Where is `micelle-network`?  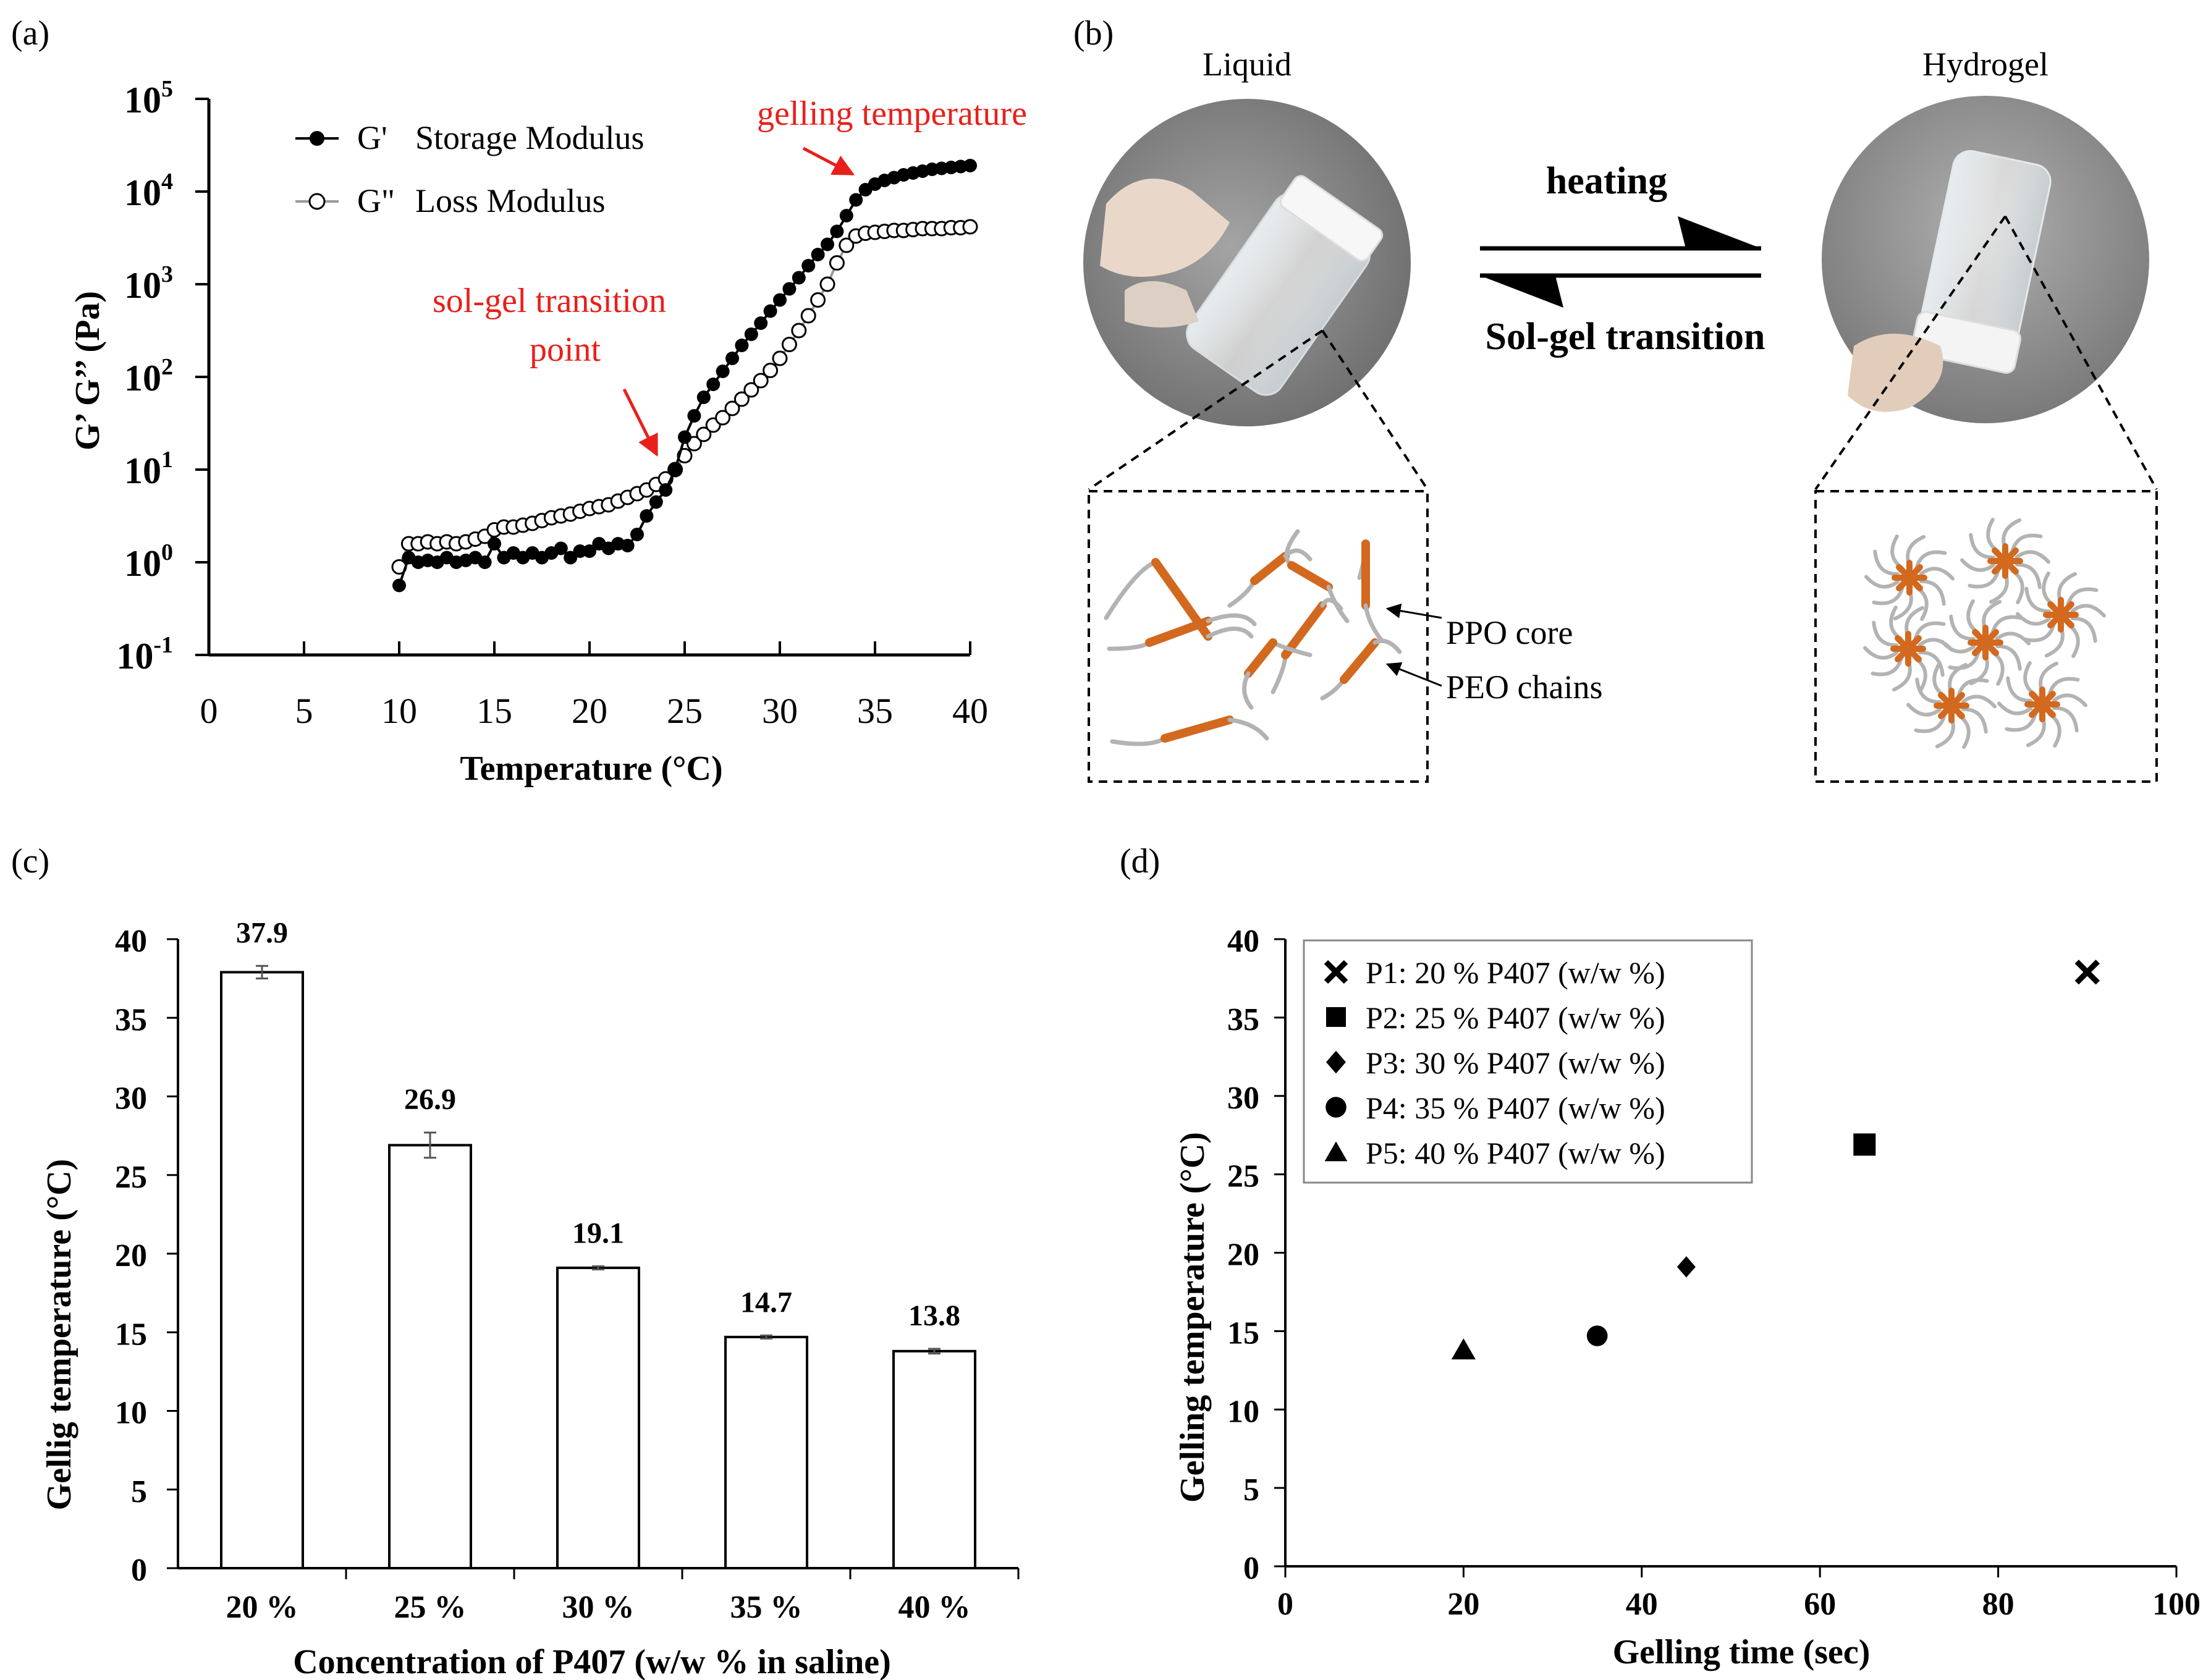 micelle-network is located at coordinates (1984, 633).